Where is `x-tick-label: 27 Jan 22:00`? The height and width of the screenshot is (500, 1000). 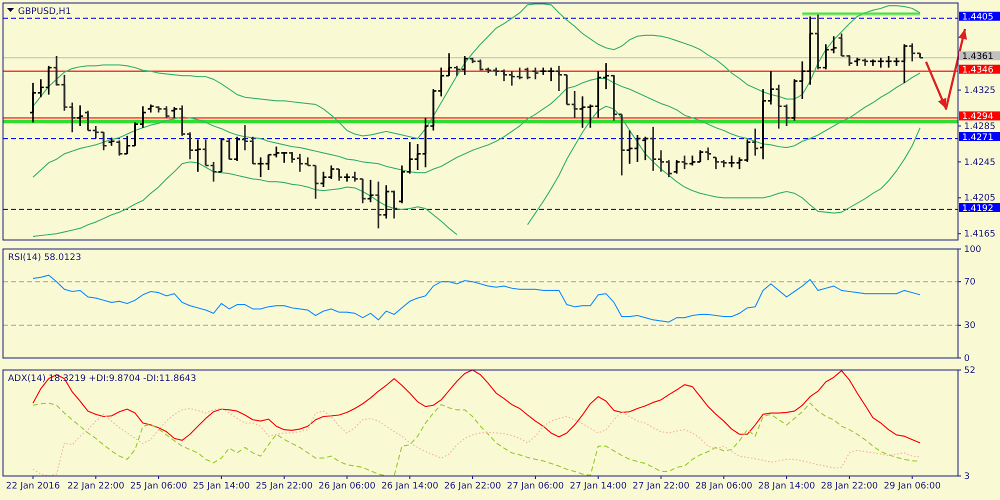 x-tick-label: 27 Jan 22:00 is located at coordinates (661, 486).